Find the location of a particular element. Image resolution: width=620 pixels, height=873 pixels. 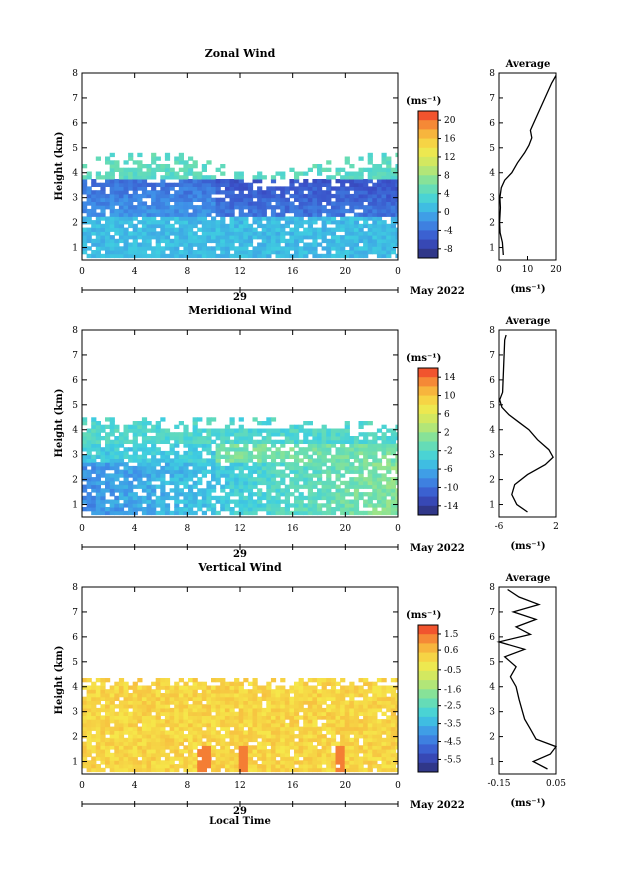

colorbar-tick-label: 16 is located at coordinates (450, 140).